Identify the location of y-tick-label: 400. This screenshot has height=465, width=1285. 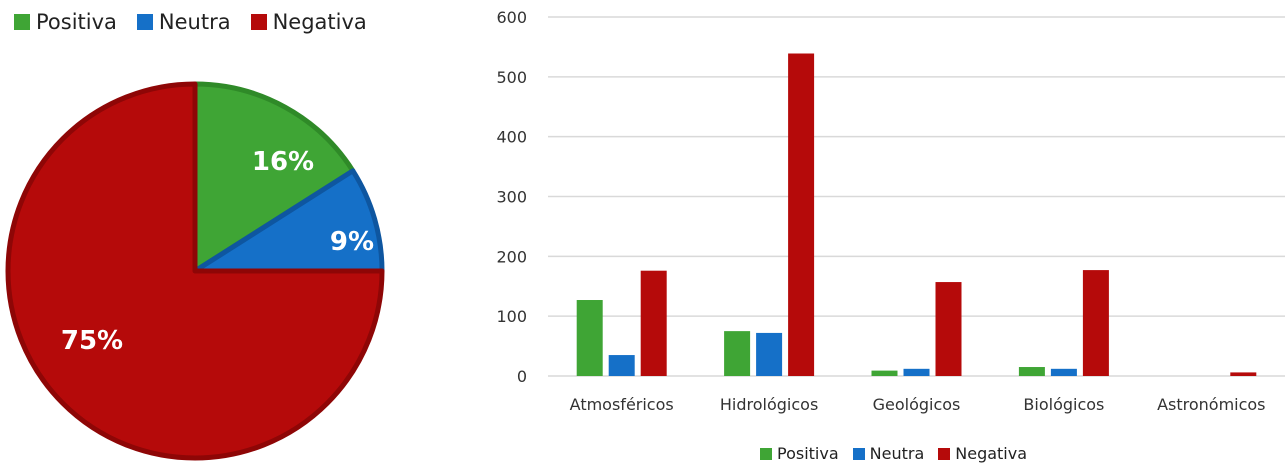
(511, 137).